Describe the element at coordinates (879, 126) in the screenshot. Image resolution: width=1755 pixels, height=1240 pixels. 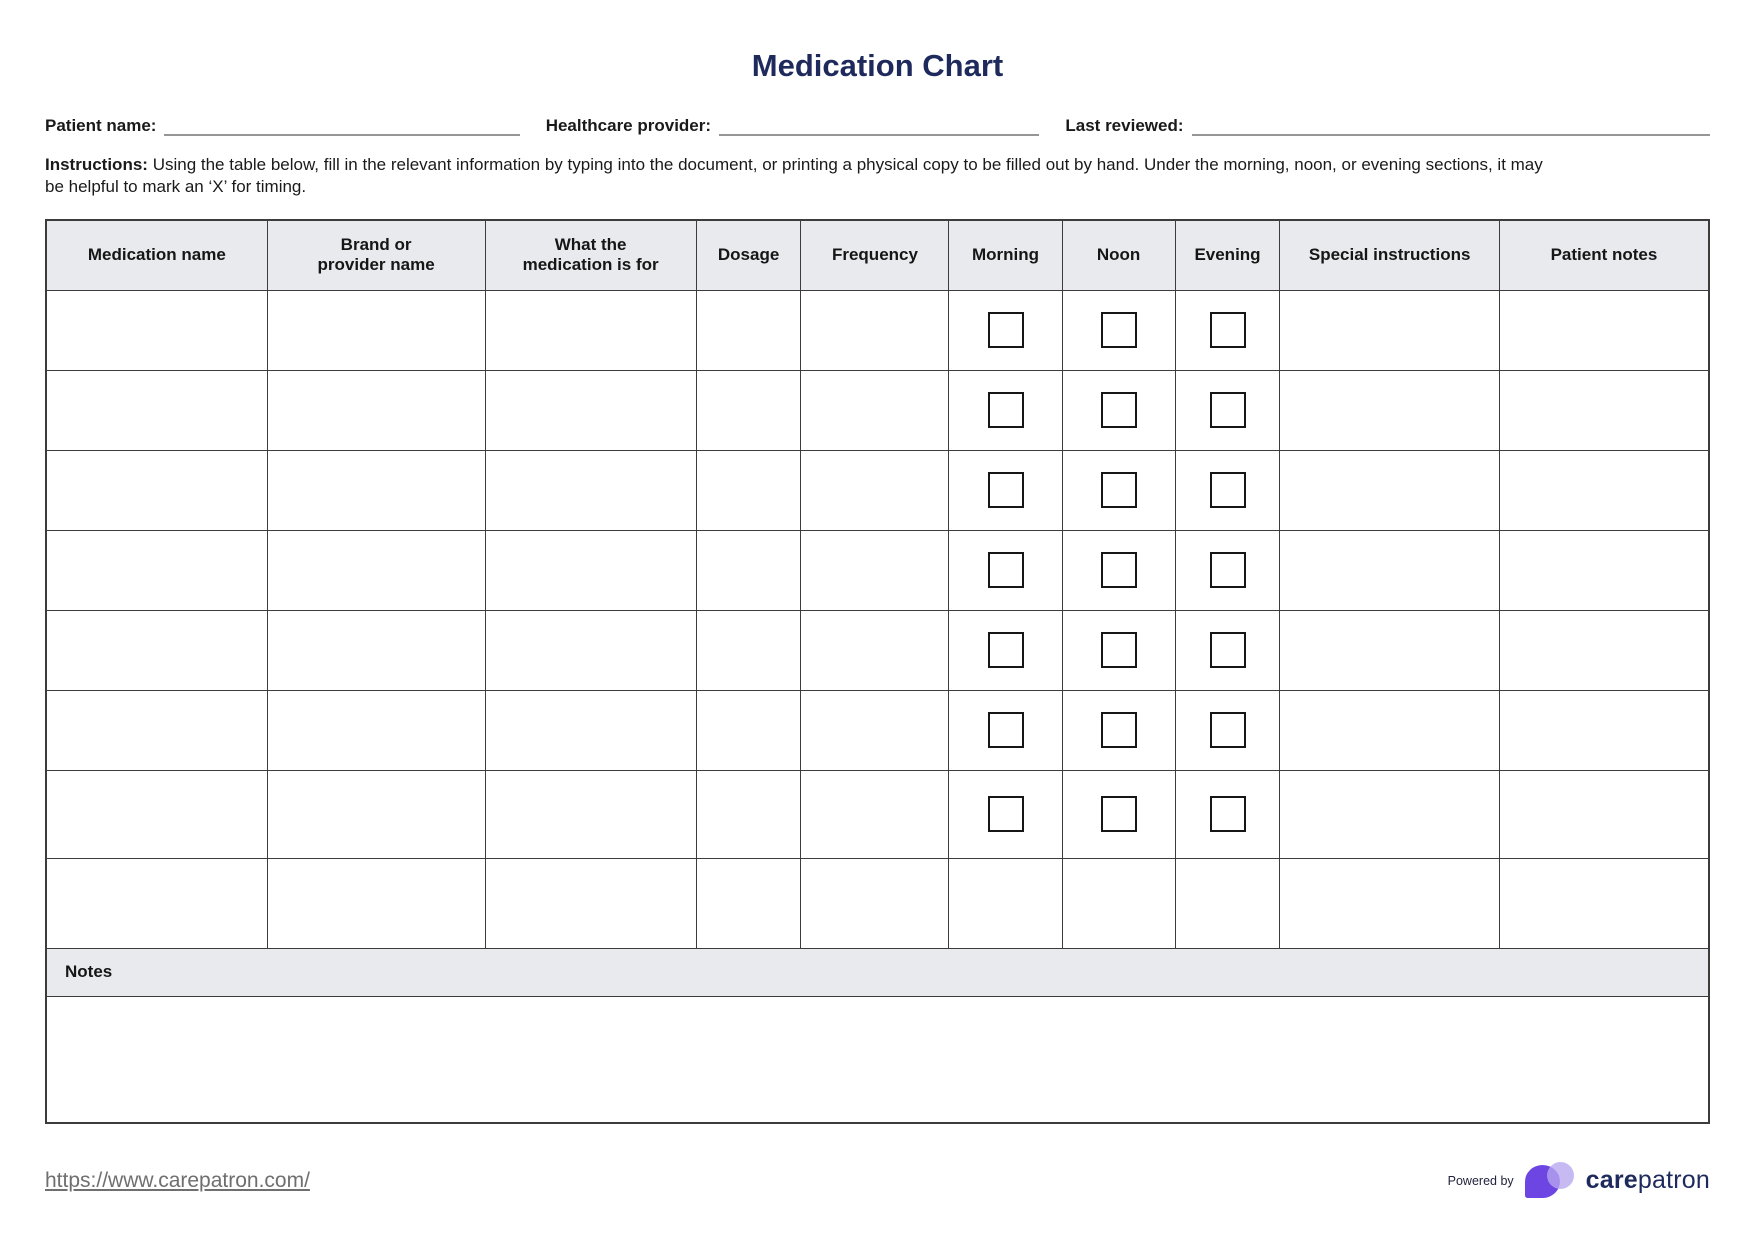
I see `healthcare-provider-input` at that location.